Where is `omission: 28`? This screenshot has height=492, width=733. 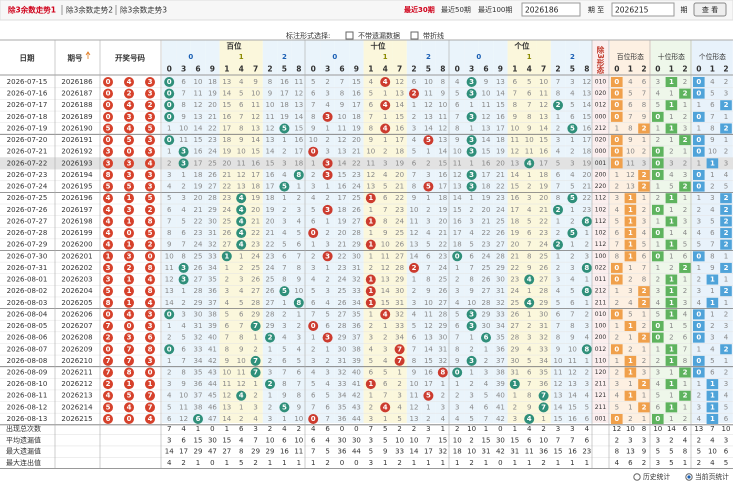 omission: 28 is located at coordinates (442, 314).